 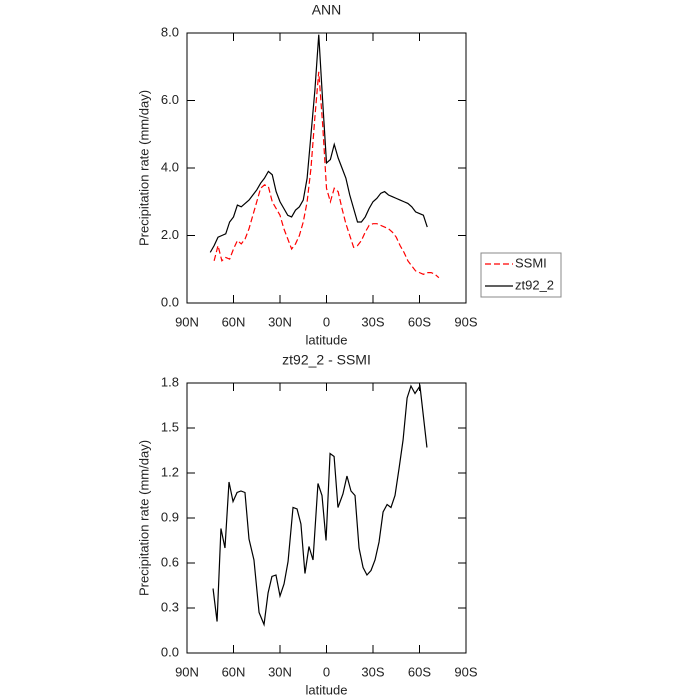 I want to click on legend-box, so click(x=521, y=275).